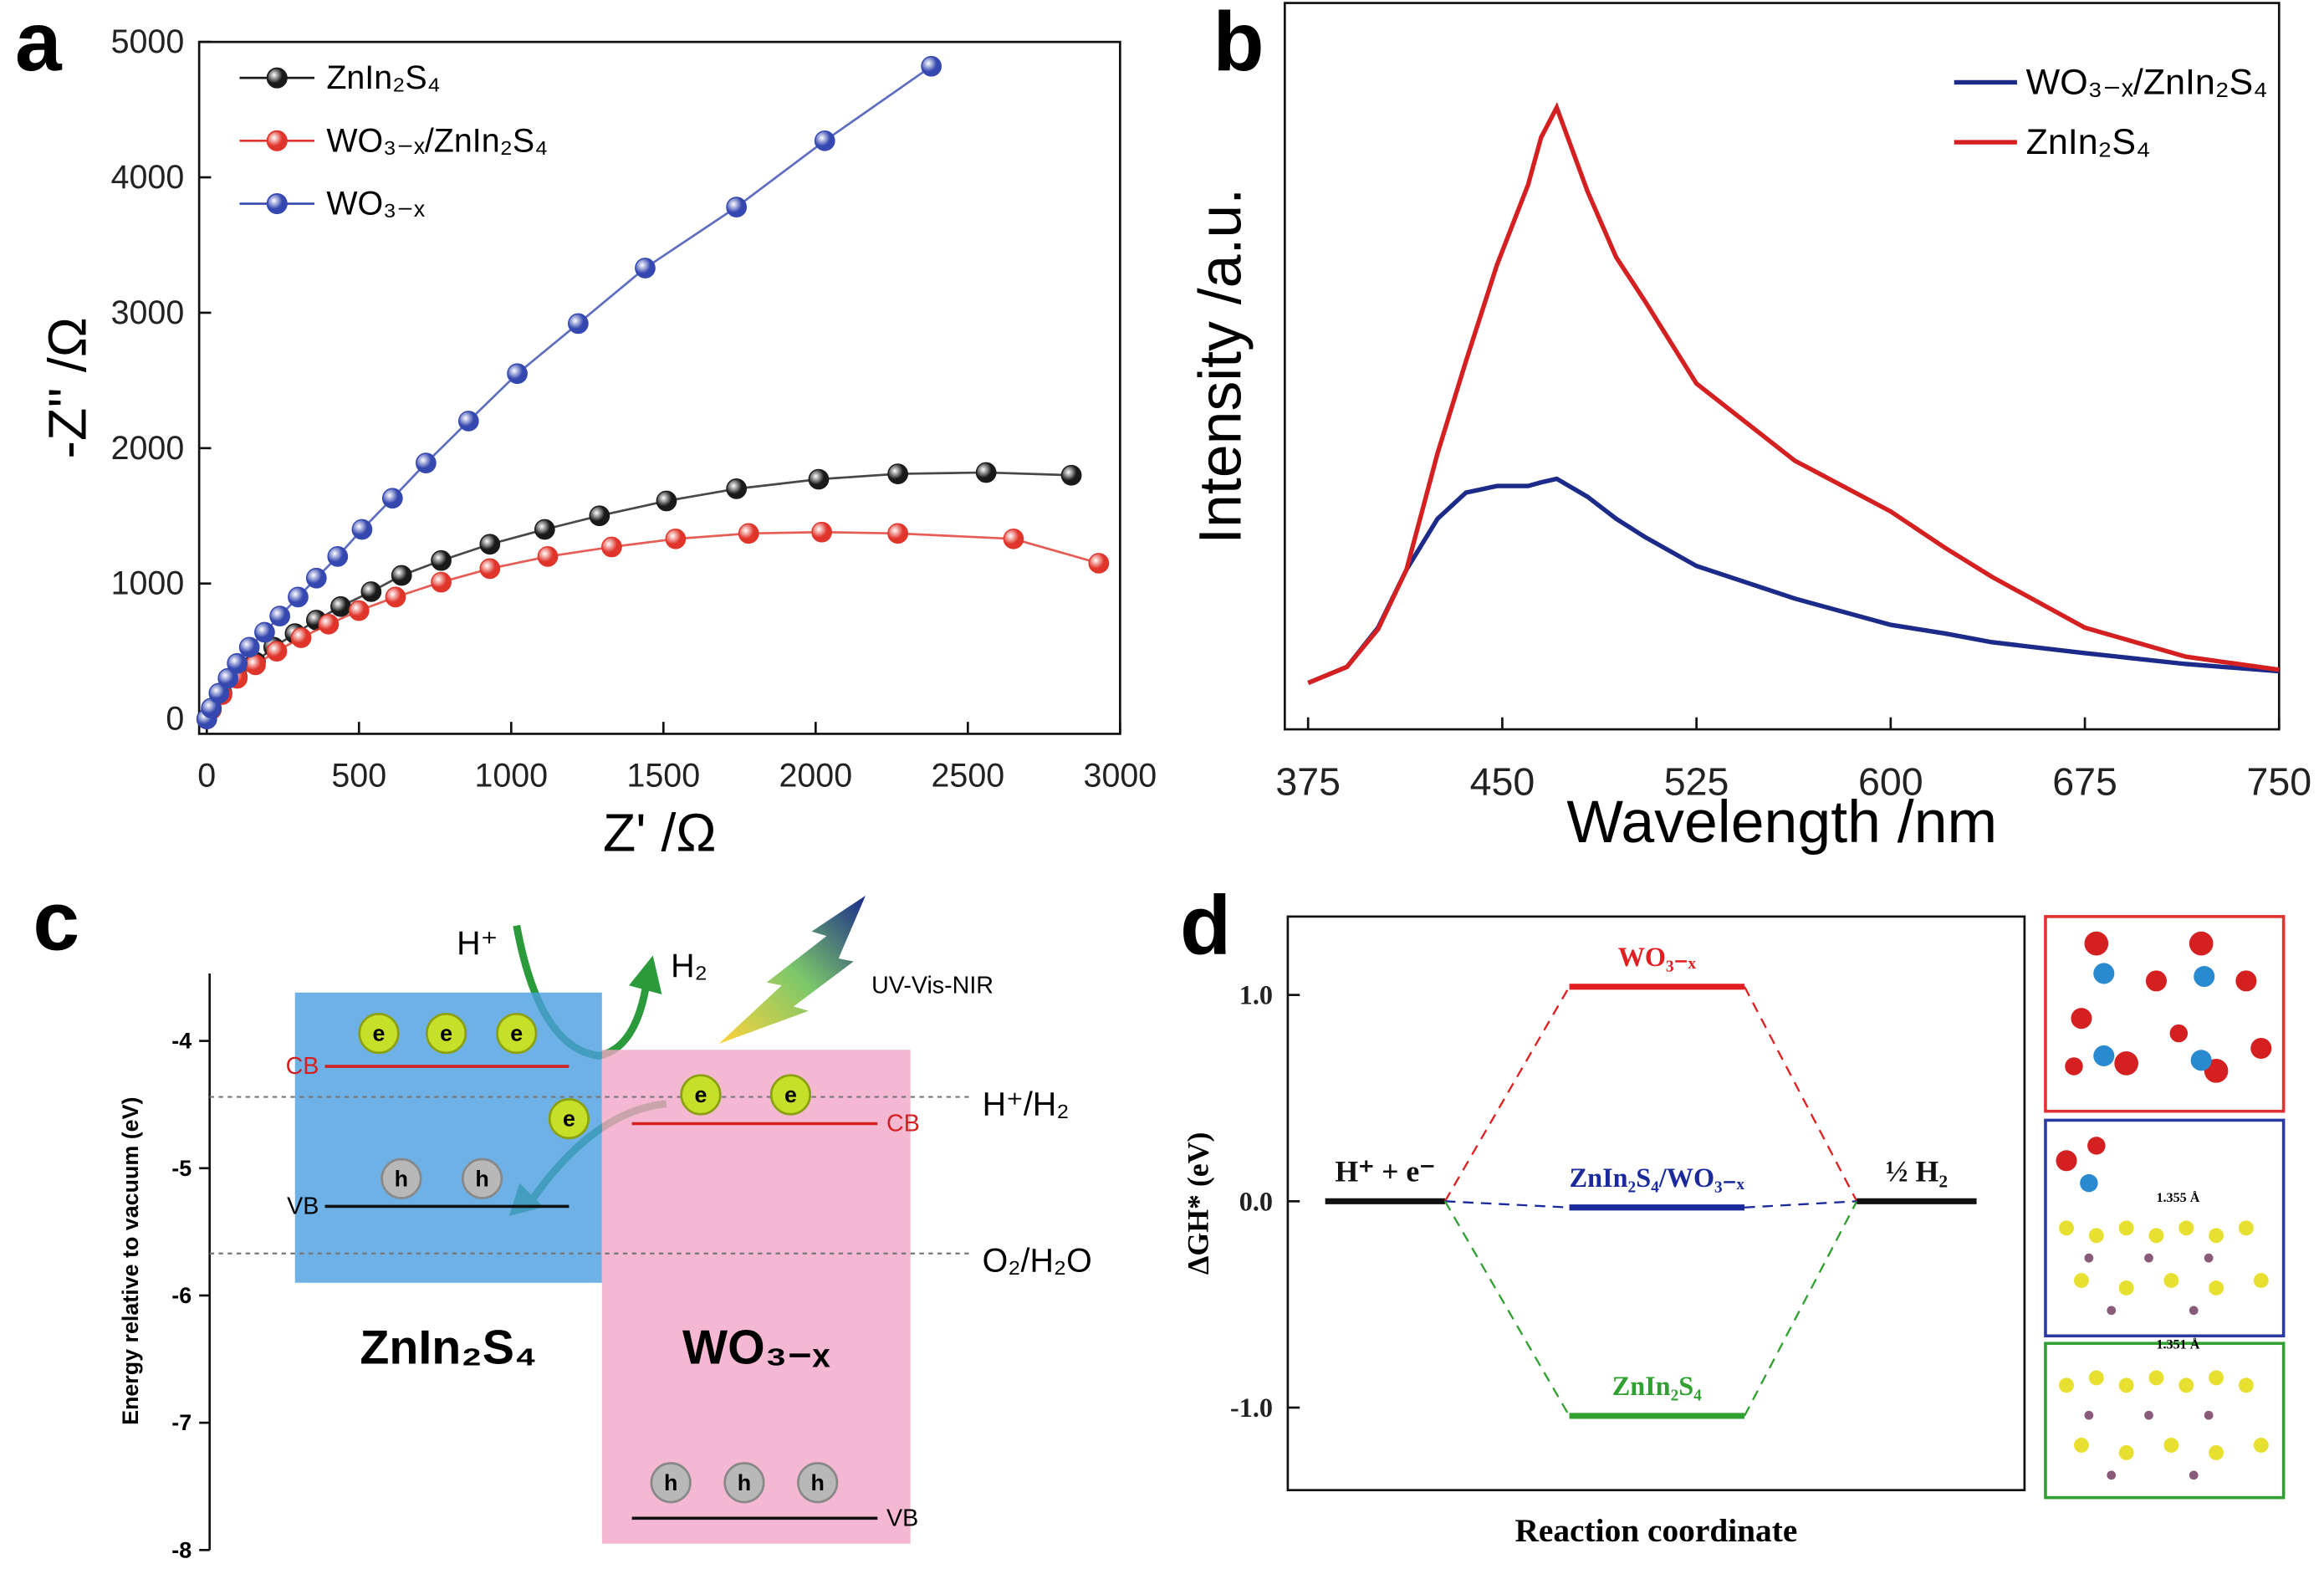 This screenshot has width=2324, height=1574. What do you see at coordinates (968, 776) in the screenshot?
I see `x-tick-label: 2500` at bounding box center [968, 776].